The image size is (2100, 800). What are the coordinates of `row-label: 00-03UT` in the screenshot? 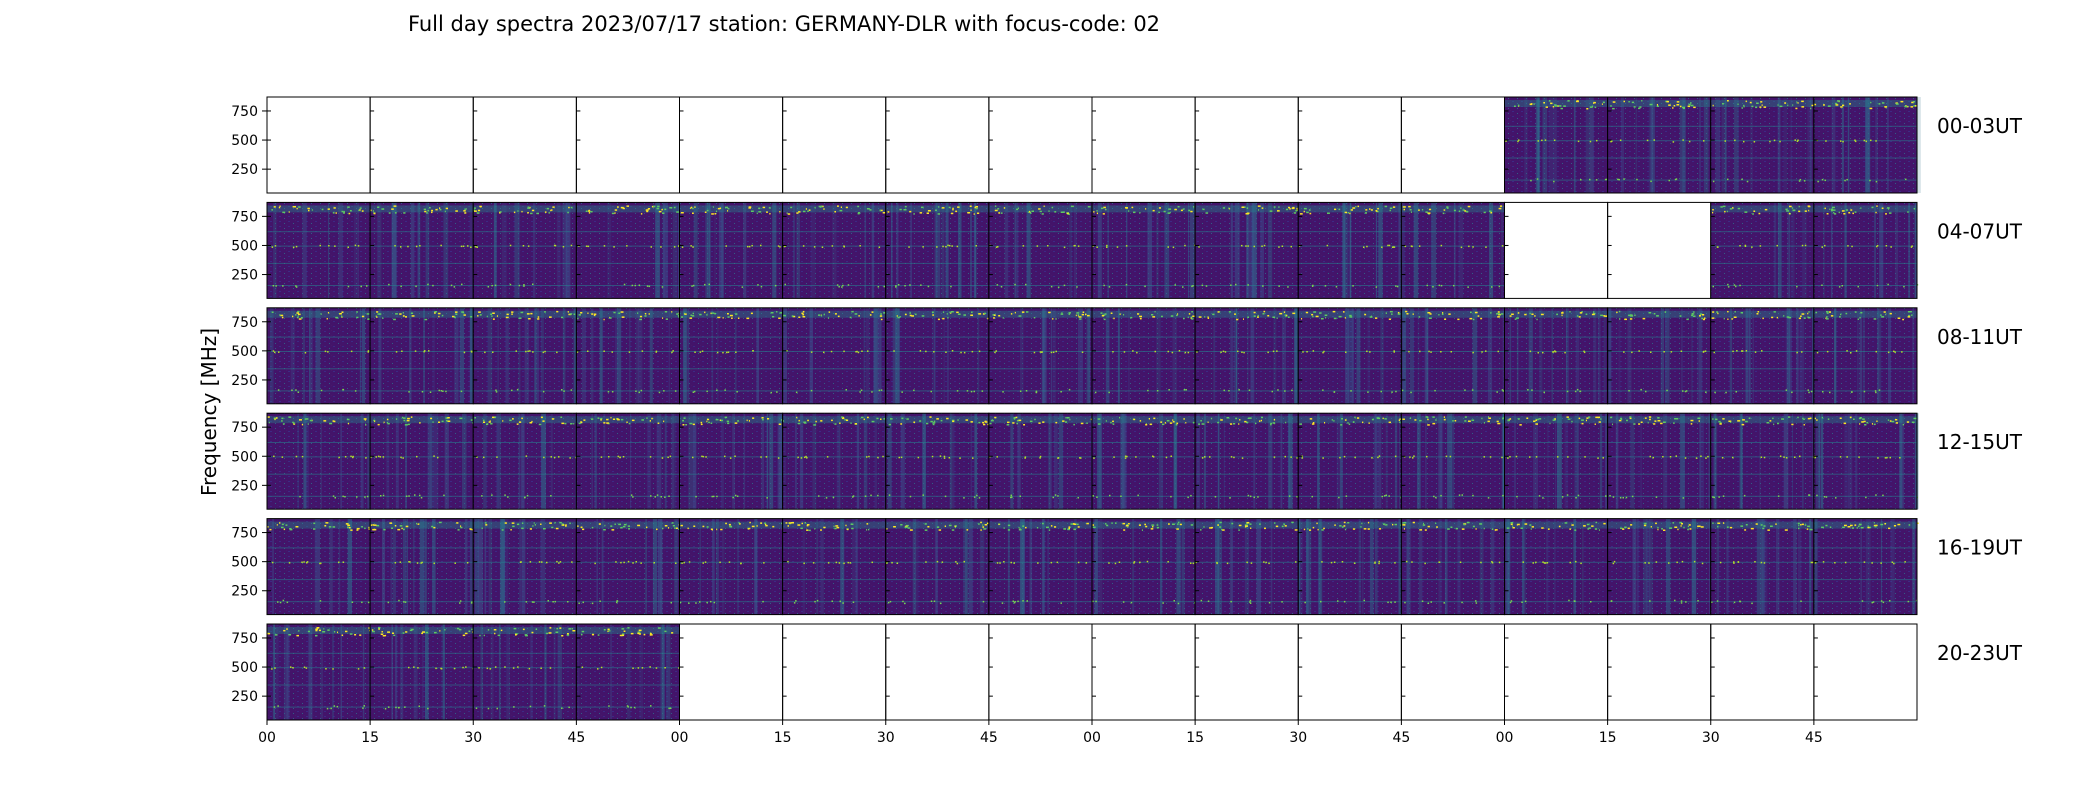 It's located at (1980, 126).